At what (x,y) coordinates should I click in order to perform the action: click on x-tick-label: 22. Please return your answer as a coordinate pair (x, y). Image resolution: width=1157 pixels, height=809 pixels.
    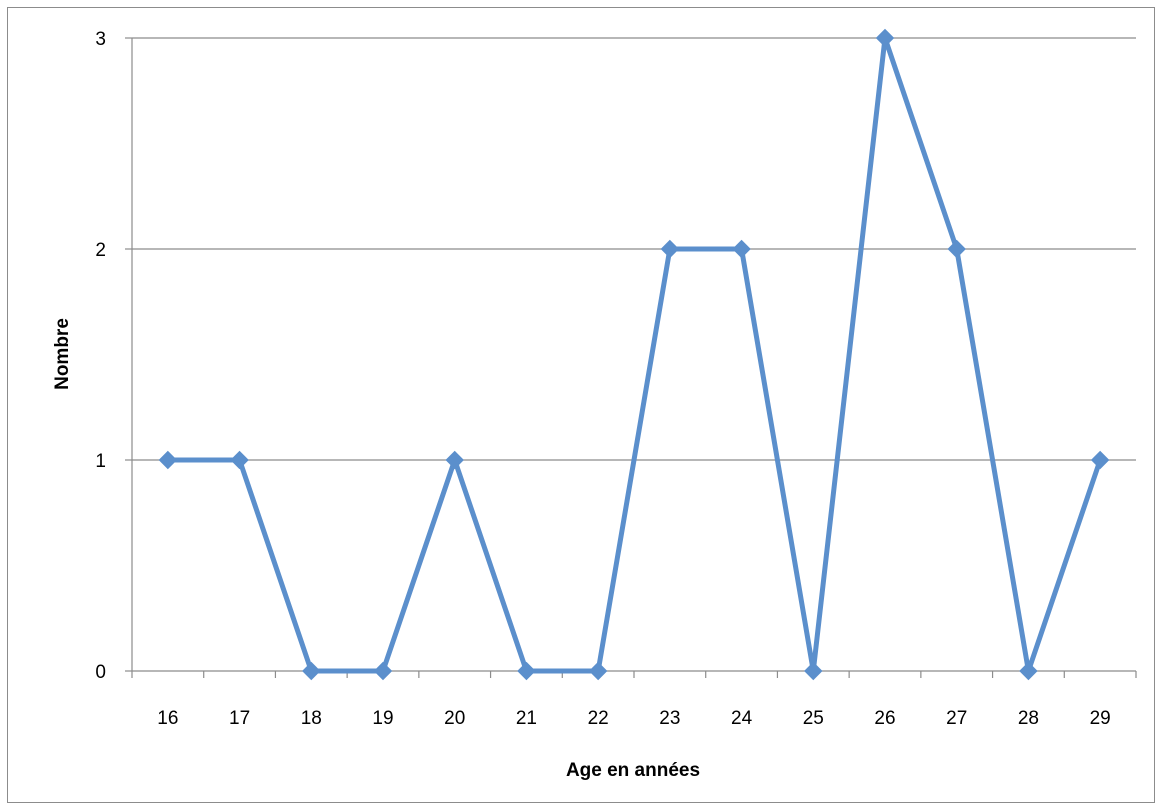
    Looking at the image, I should click on (598, 718).